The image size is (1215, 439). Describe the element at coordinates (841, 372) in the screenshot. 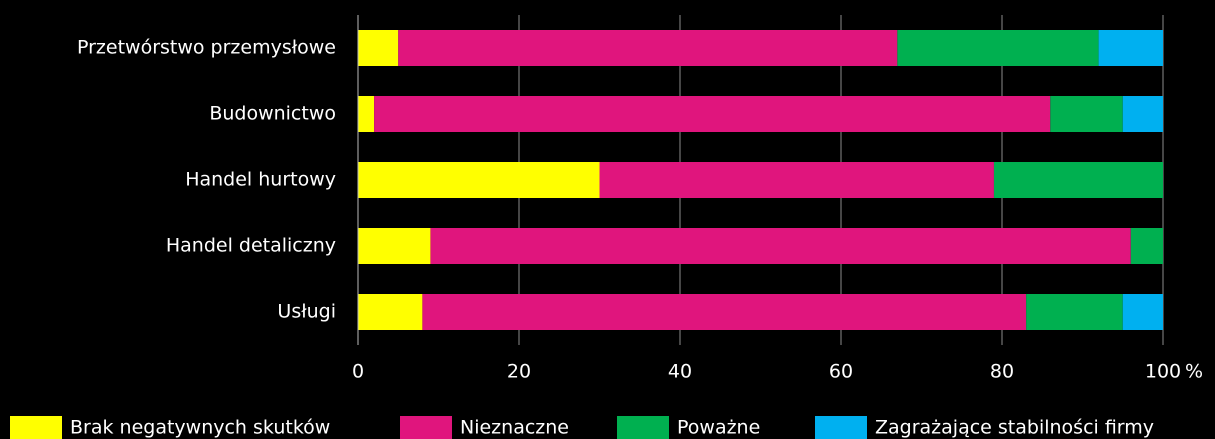

I see `x-tick-label: 60` at that location.